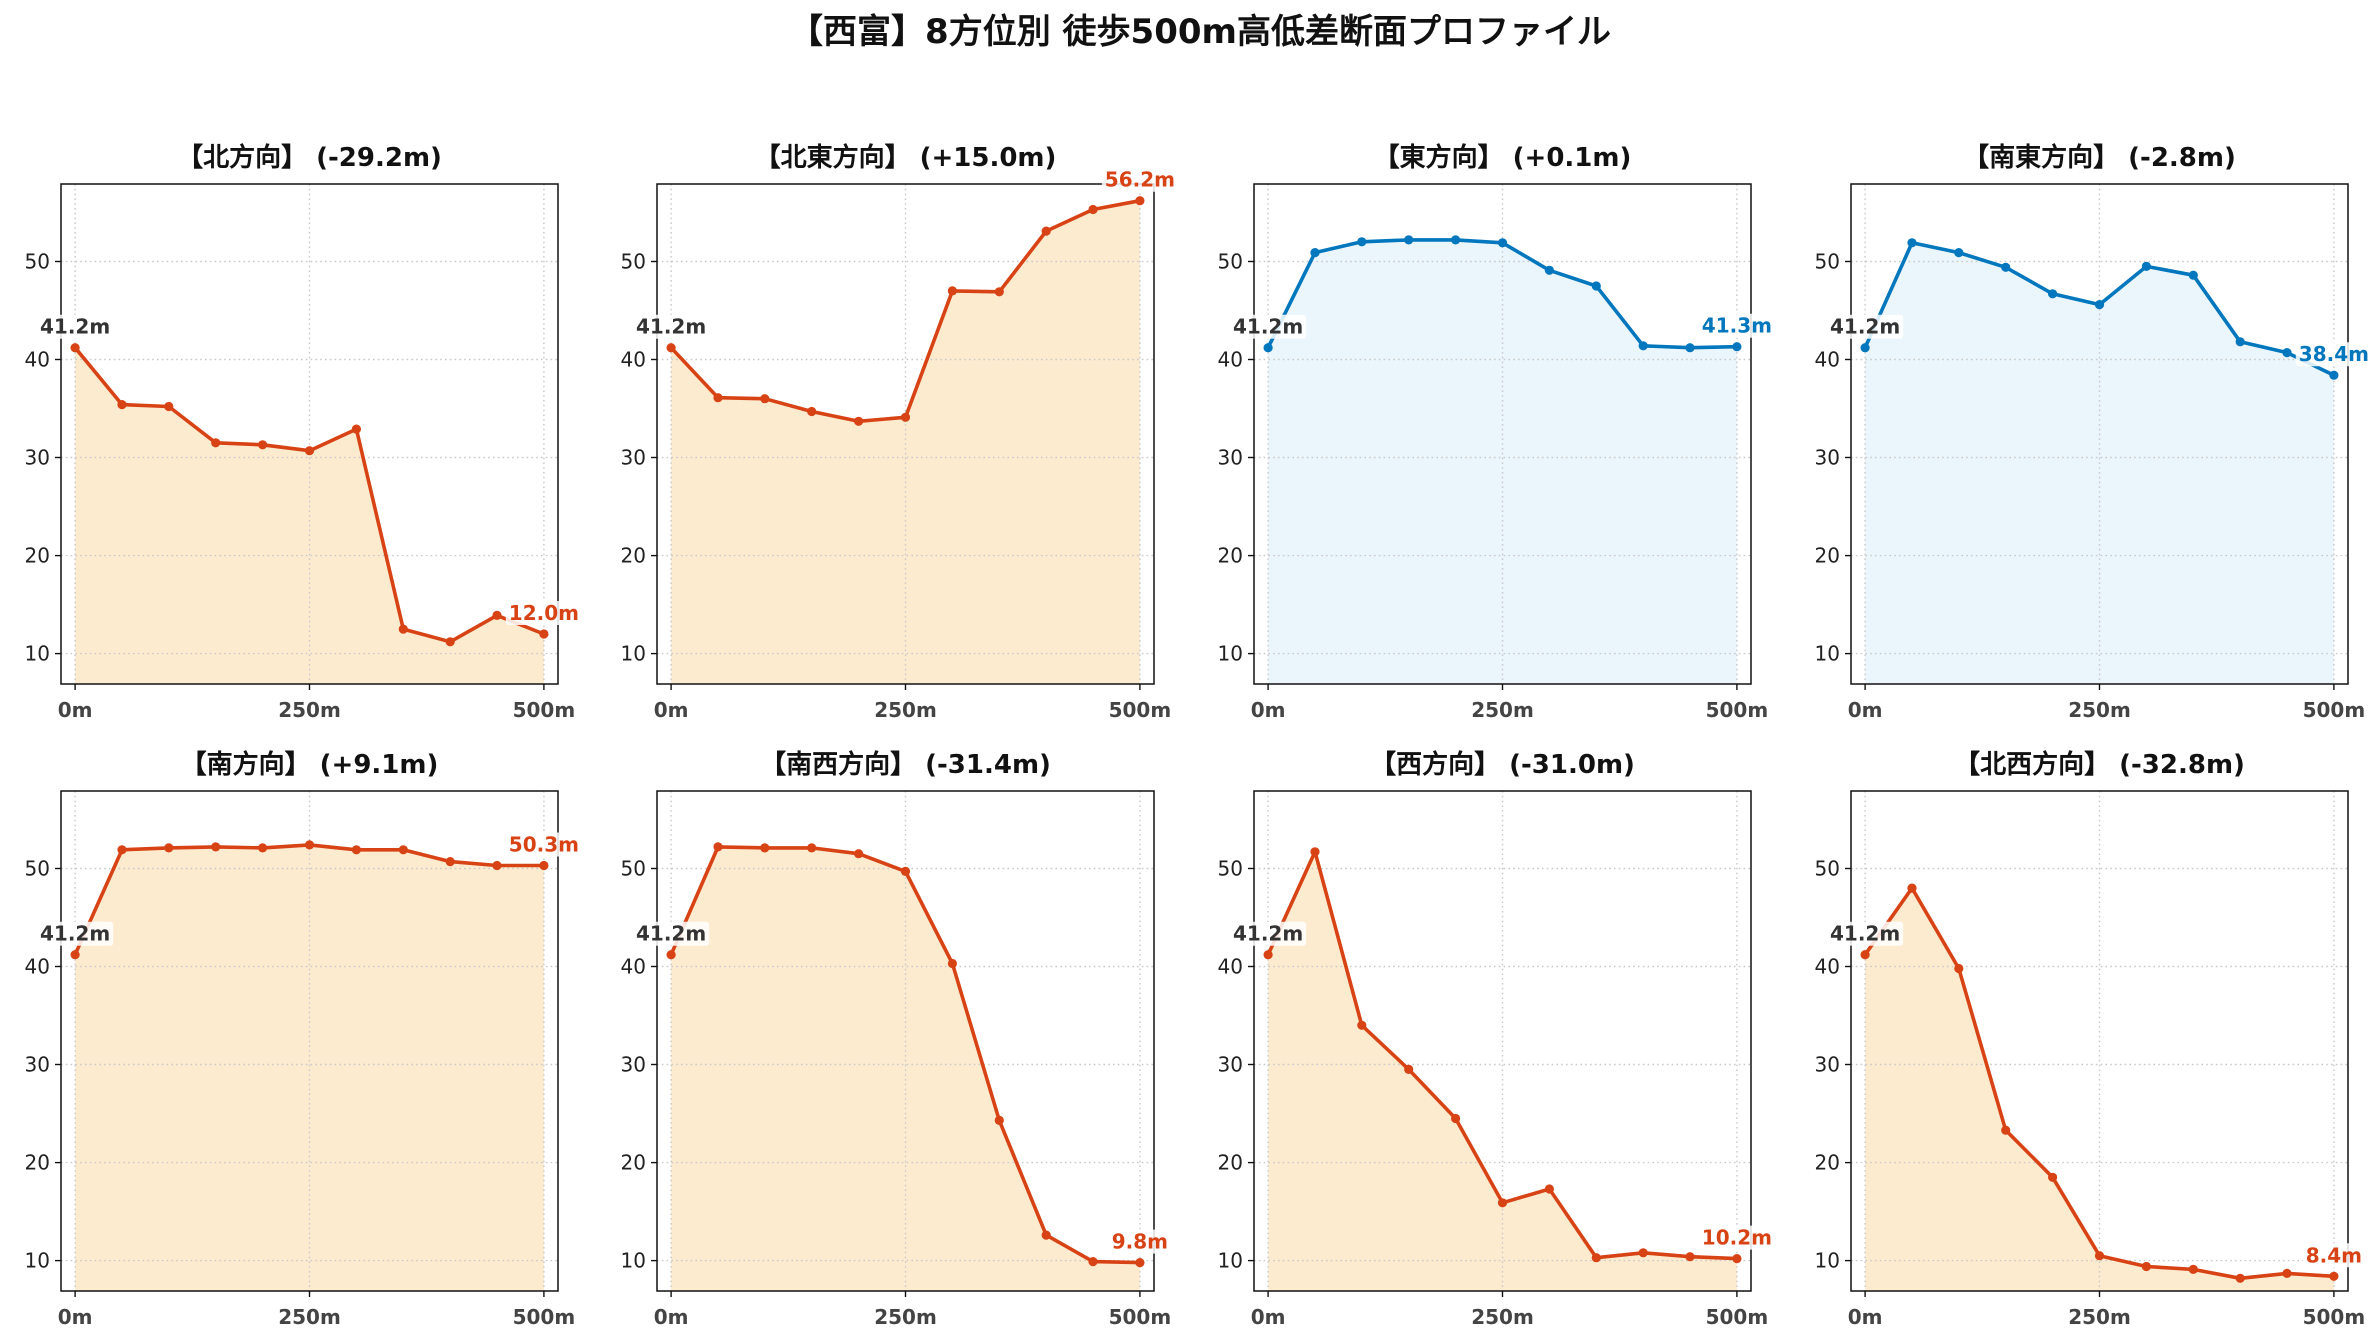  What do you see at coordinates (309, 157) in the screenshot?
I see `panel-title: 【北方向】 (-29.2m)` at bounding box center [309, 157].